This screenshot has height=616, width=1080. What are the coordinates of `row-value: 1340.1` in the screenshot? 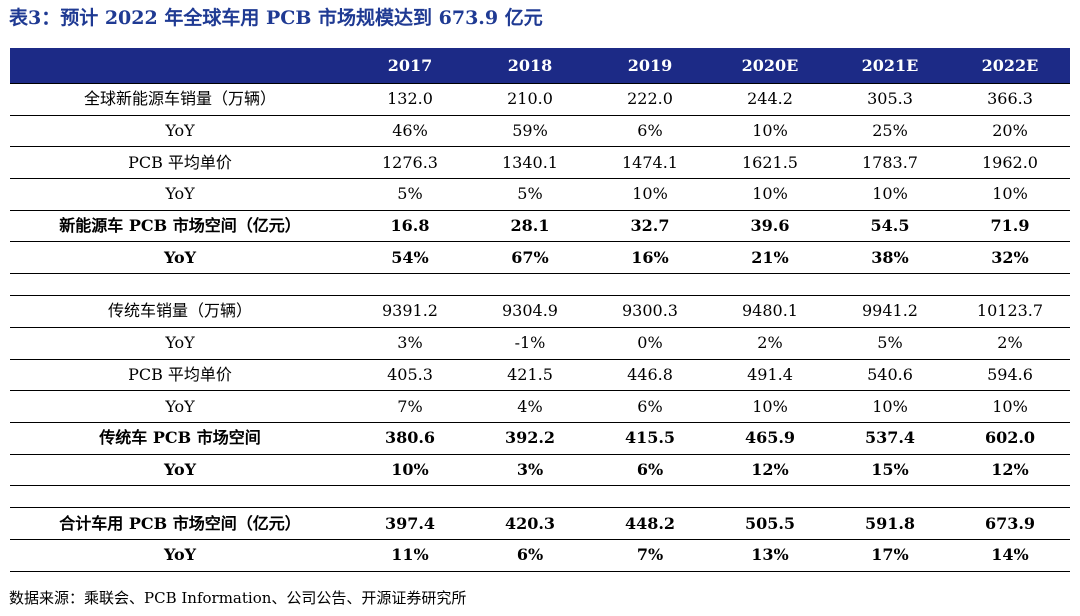 It's located at (530, 163).